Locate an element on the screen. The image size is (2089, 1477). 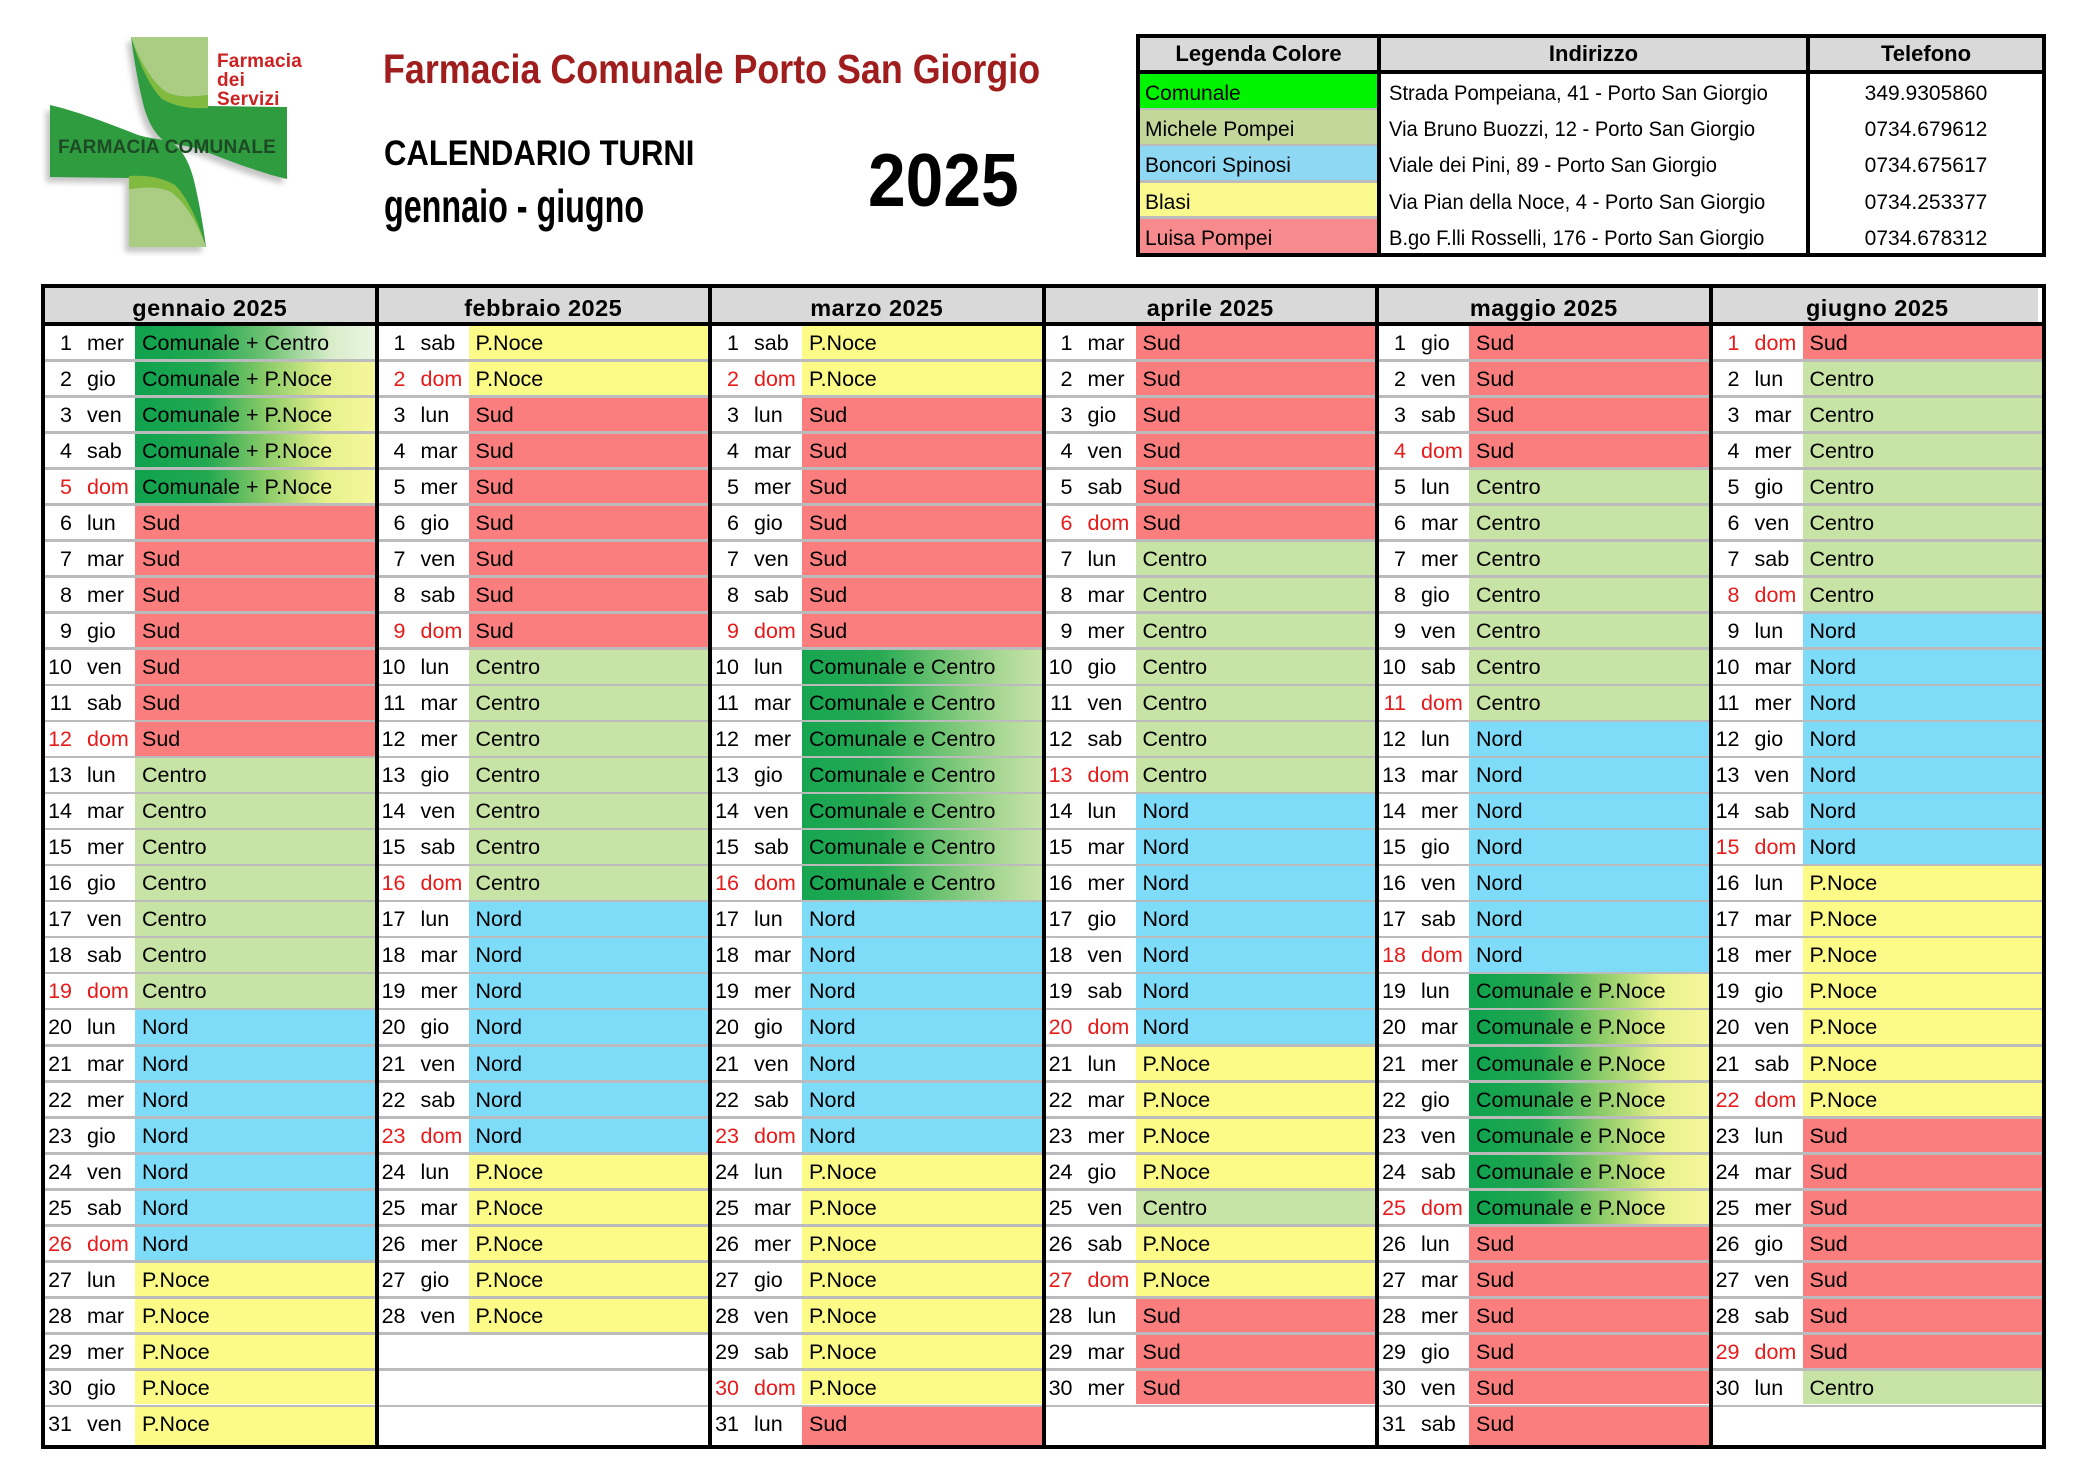
svg-text: Farmacia is located at coordinates (259, 61).